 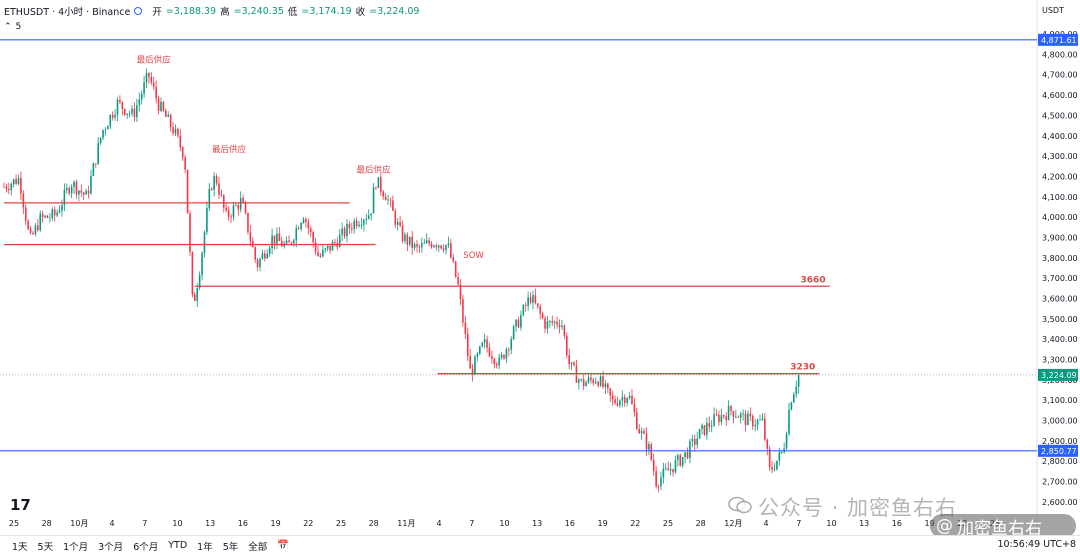 What do you see at coordinates (12, 27) in the screenshot?
I see `indicator-toggle: ⌃ 5` at bounding box center [12, 27].